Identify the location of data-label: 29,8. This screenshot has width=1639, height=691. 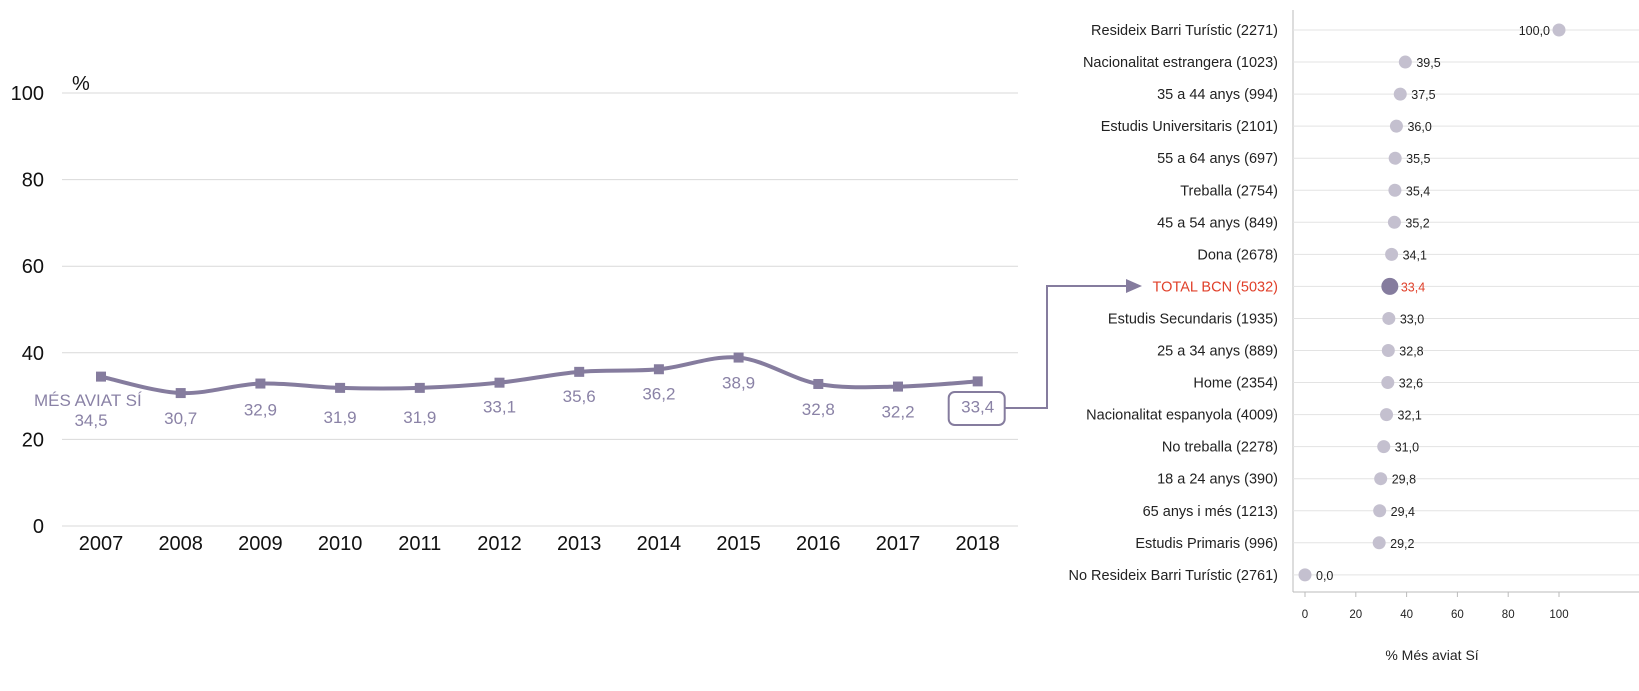
(1404, 480).